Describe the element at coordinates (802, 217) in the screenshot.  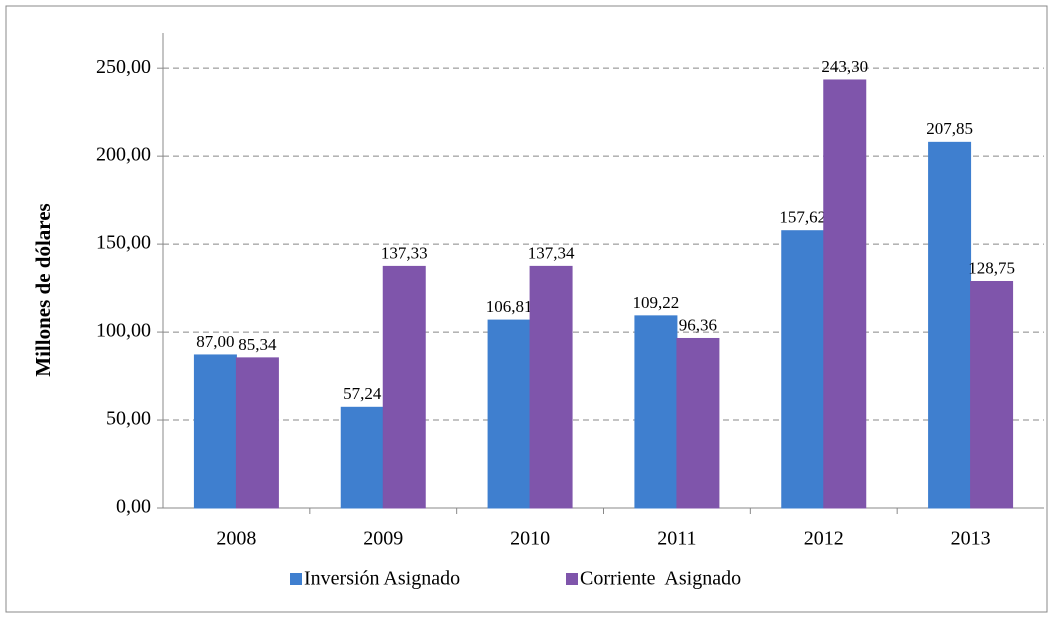
I see `value-label: 157,62` at that location.